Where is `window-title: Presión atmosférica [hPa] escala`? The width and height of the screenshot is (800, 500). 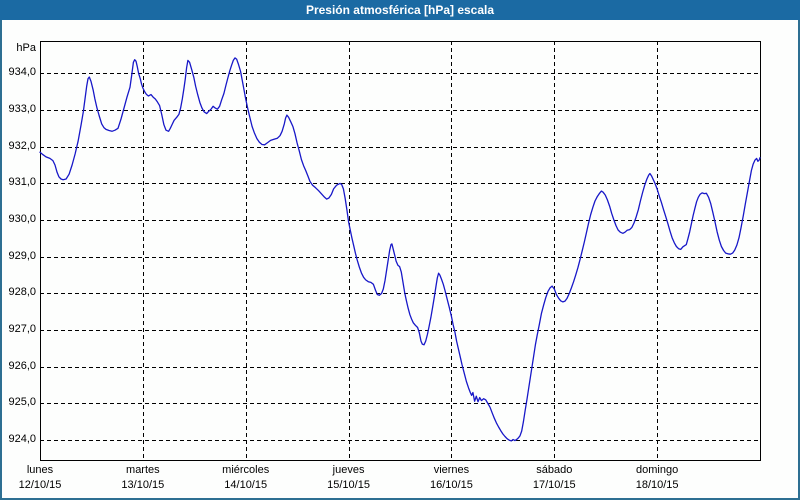
window-title: Presión atmosférica [hPa] escala is located at coordinates (400, 10).